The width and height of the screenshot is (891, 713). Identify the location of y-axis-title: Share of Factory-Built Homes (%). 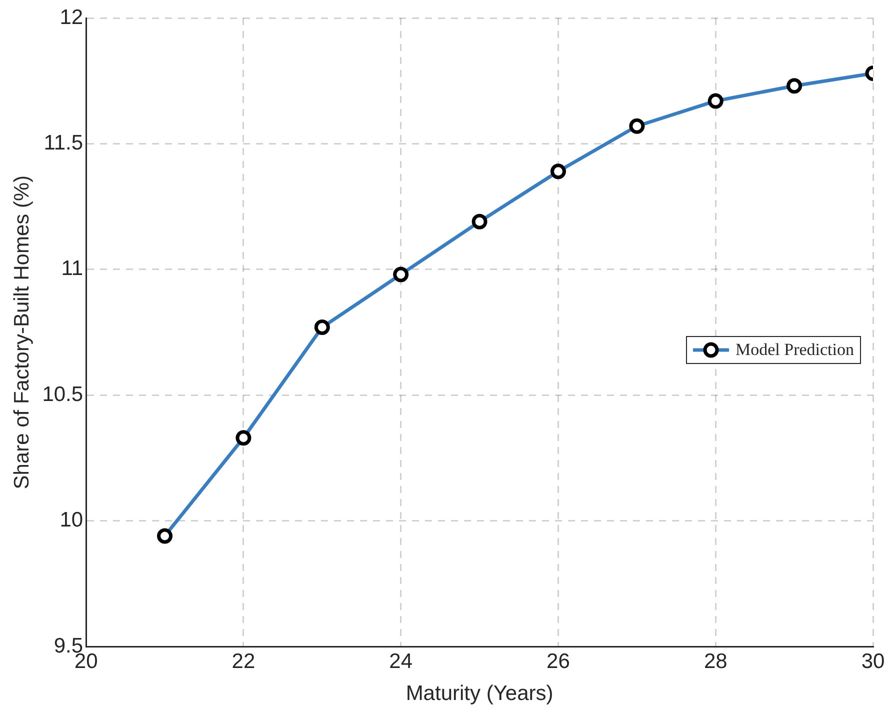
(22, 332).